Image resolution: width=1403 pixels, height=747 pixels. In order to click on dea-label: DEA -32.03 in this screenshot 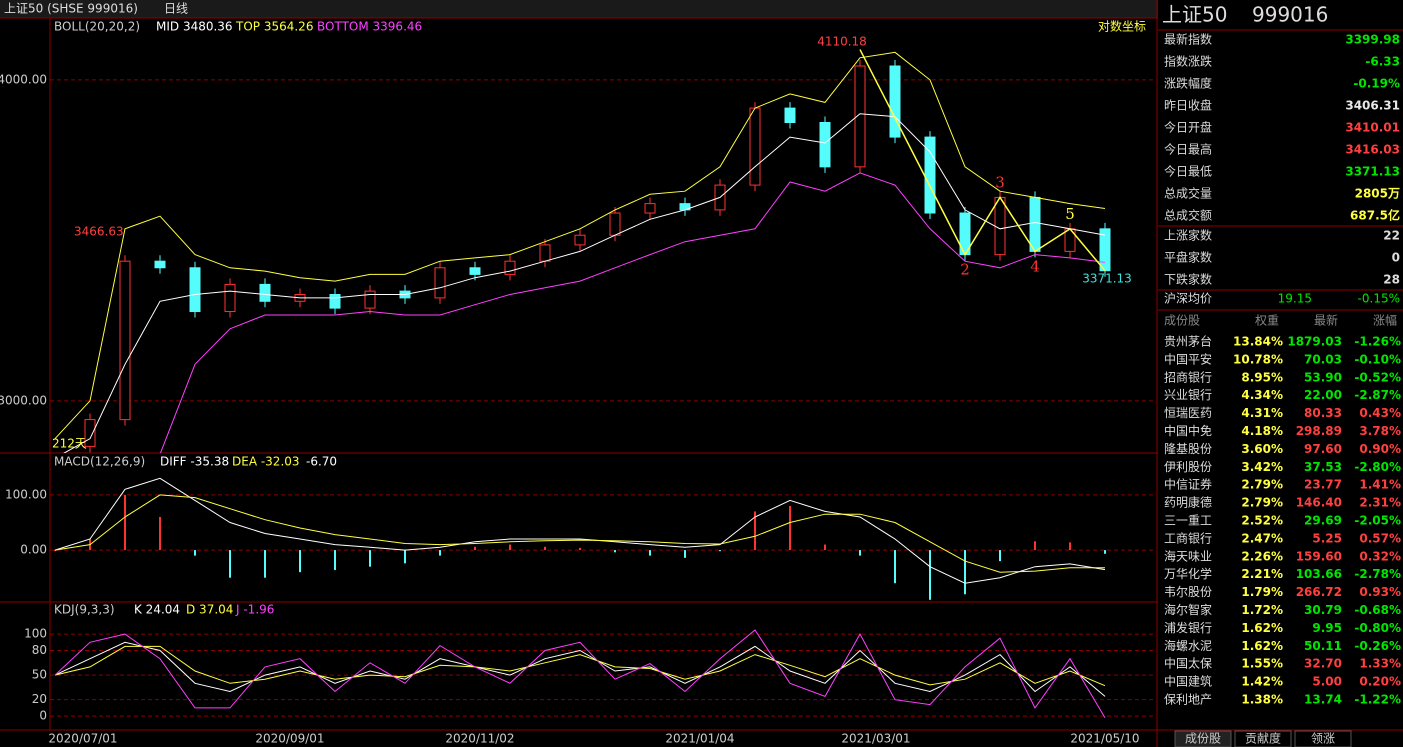, I will do `click(266, 462)`.